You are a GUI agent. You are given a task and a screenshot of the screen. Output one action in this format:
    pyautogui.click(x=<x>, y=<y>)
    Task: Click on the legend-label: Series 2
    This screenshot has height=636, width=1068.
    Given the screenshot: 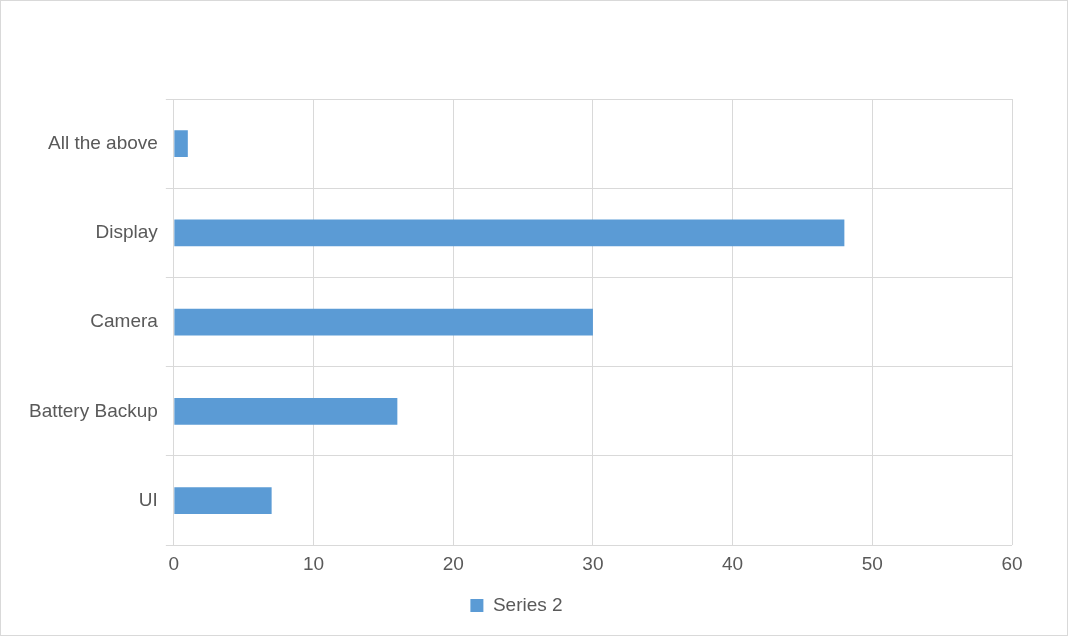 What is the action you would take?
    pyautogui.click(x=527, y=604)
    